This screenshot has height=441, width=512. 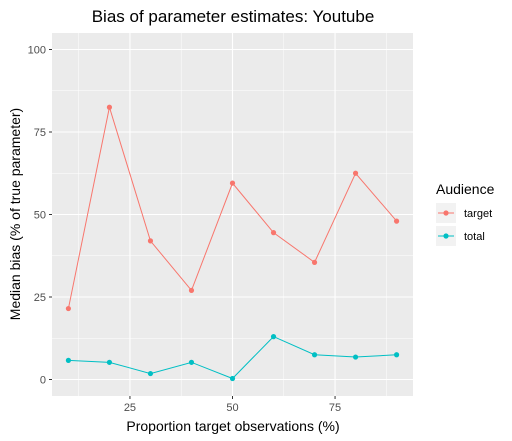 What do you see at coordinates (232, 358) in the screenshot?
I see `series-total` at bounding box center [232, 358].